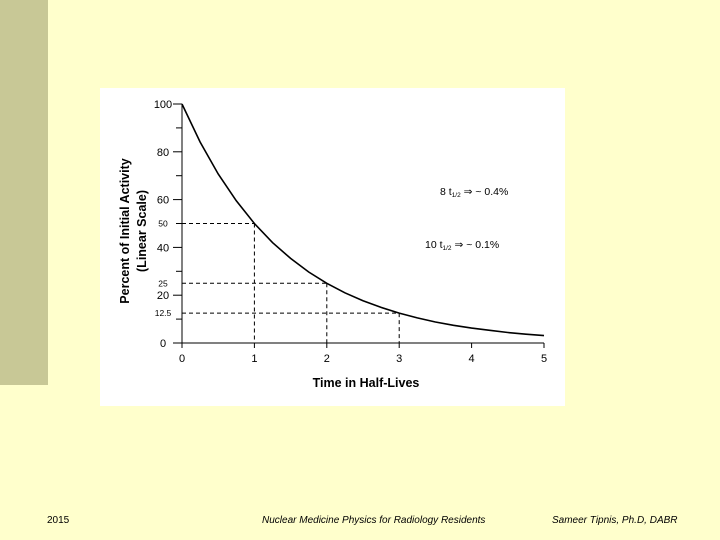 Image resolution: width=720 pixels, height=540 pixels. What do you see at coordinates (125, 230) in the screenshot?
I see `y-axis-label-line1: Percent of Initial Activity` at bounding box center [125, 230].